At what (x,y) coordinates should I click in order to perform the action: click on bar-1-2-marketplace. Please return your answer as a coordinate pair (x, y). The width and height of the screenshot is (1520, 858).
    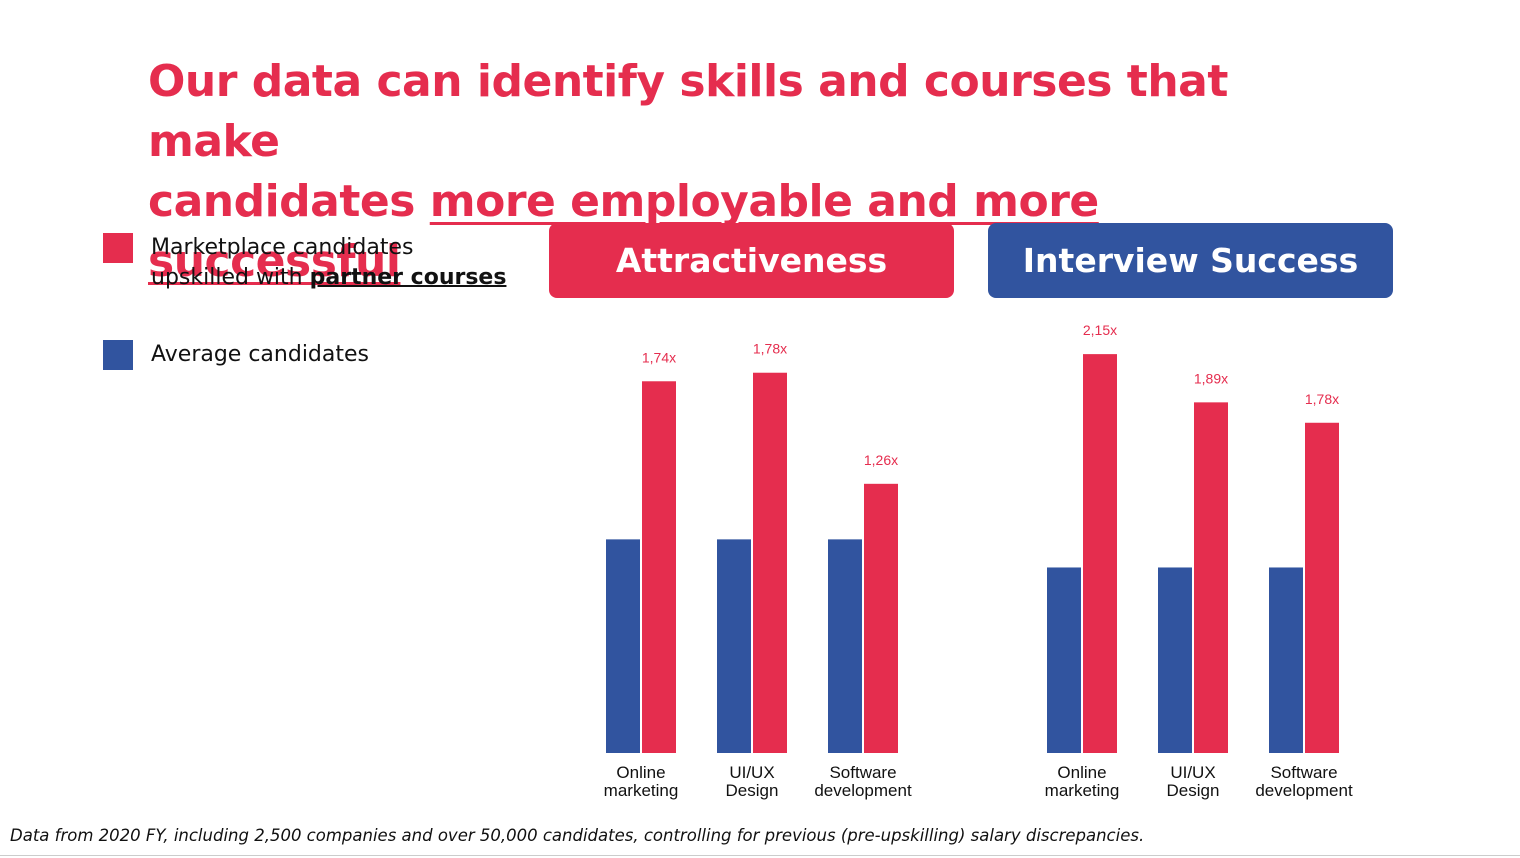
    Looking at the image, I should click on (1322, 587).